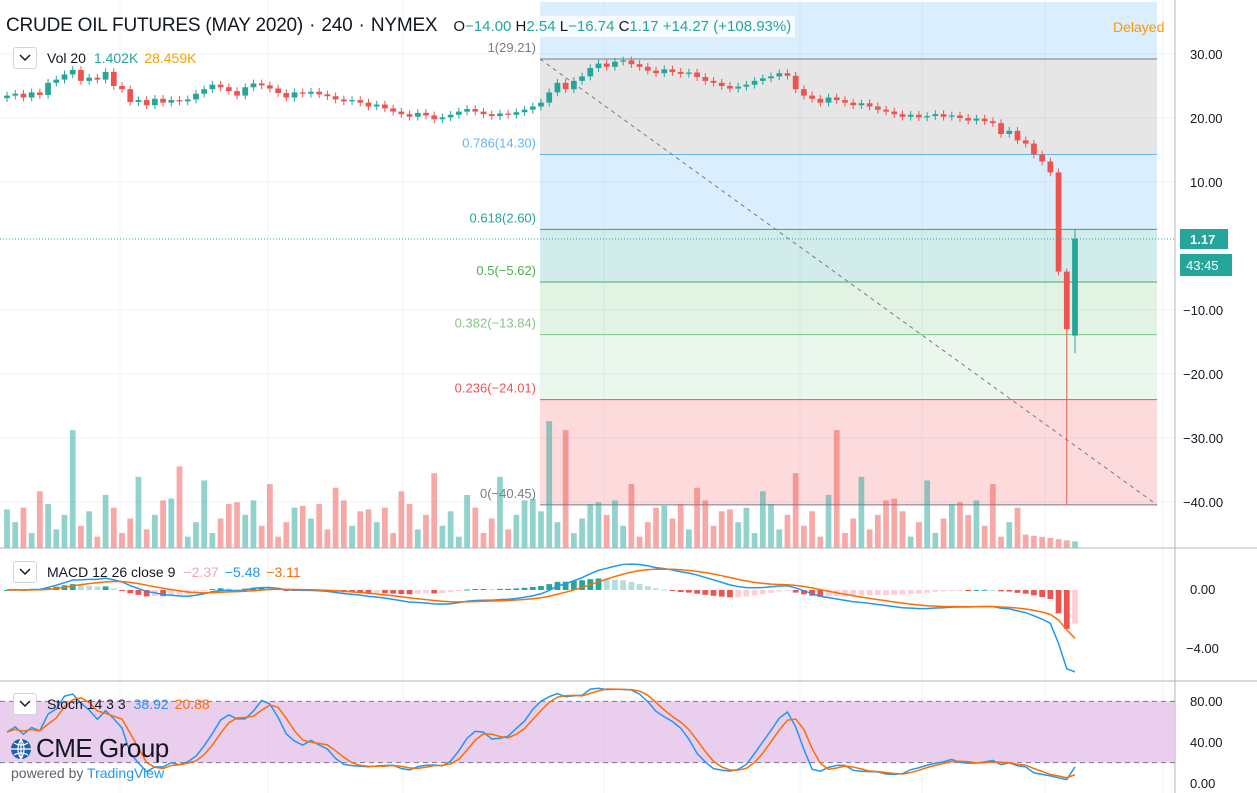 This screenshot has width=1257, height=793. What do you see at coordinates (126, 773) in the screenshot?
I see `tradingview-link: TradingView` at bounding box center [126, 773].